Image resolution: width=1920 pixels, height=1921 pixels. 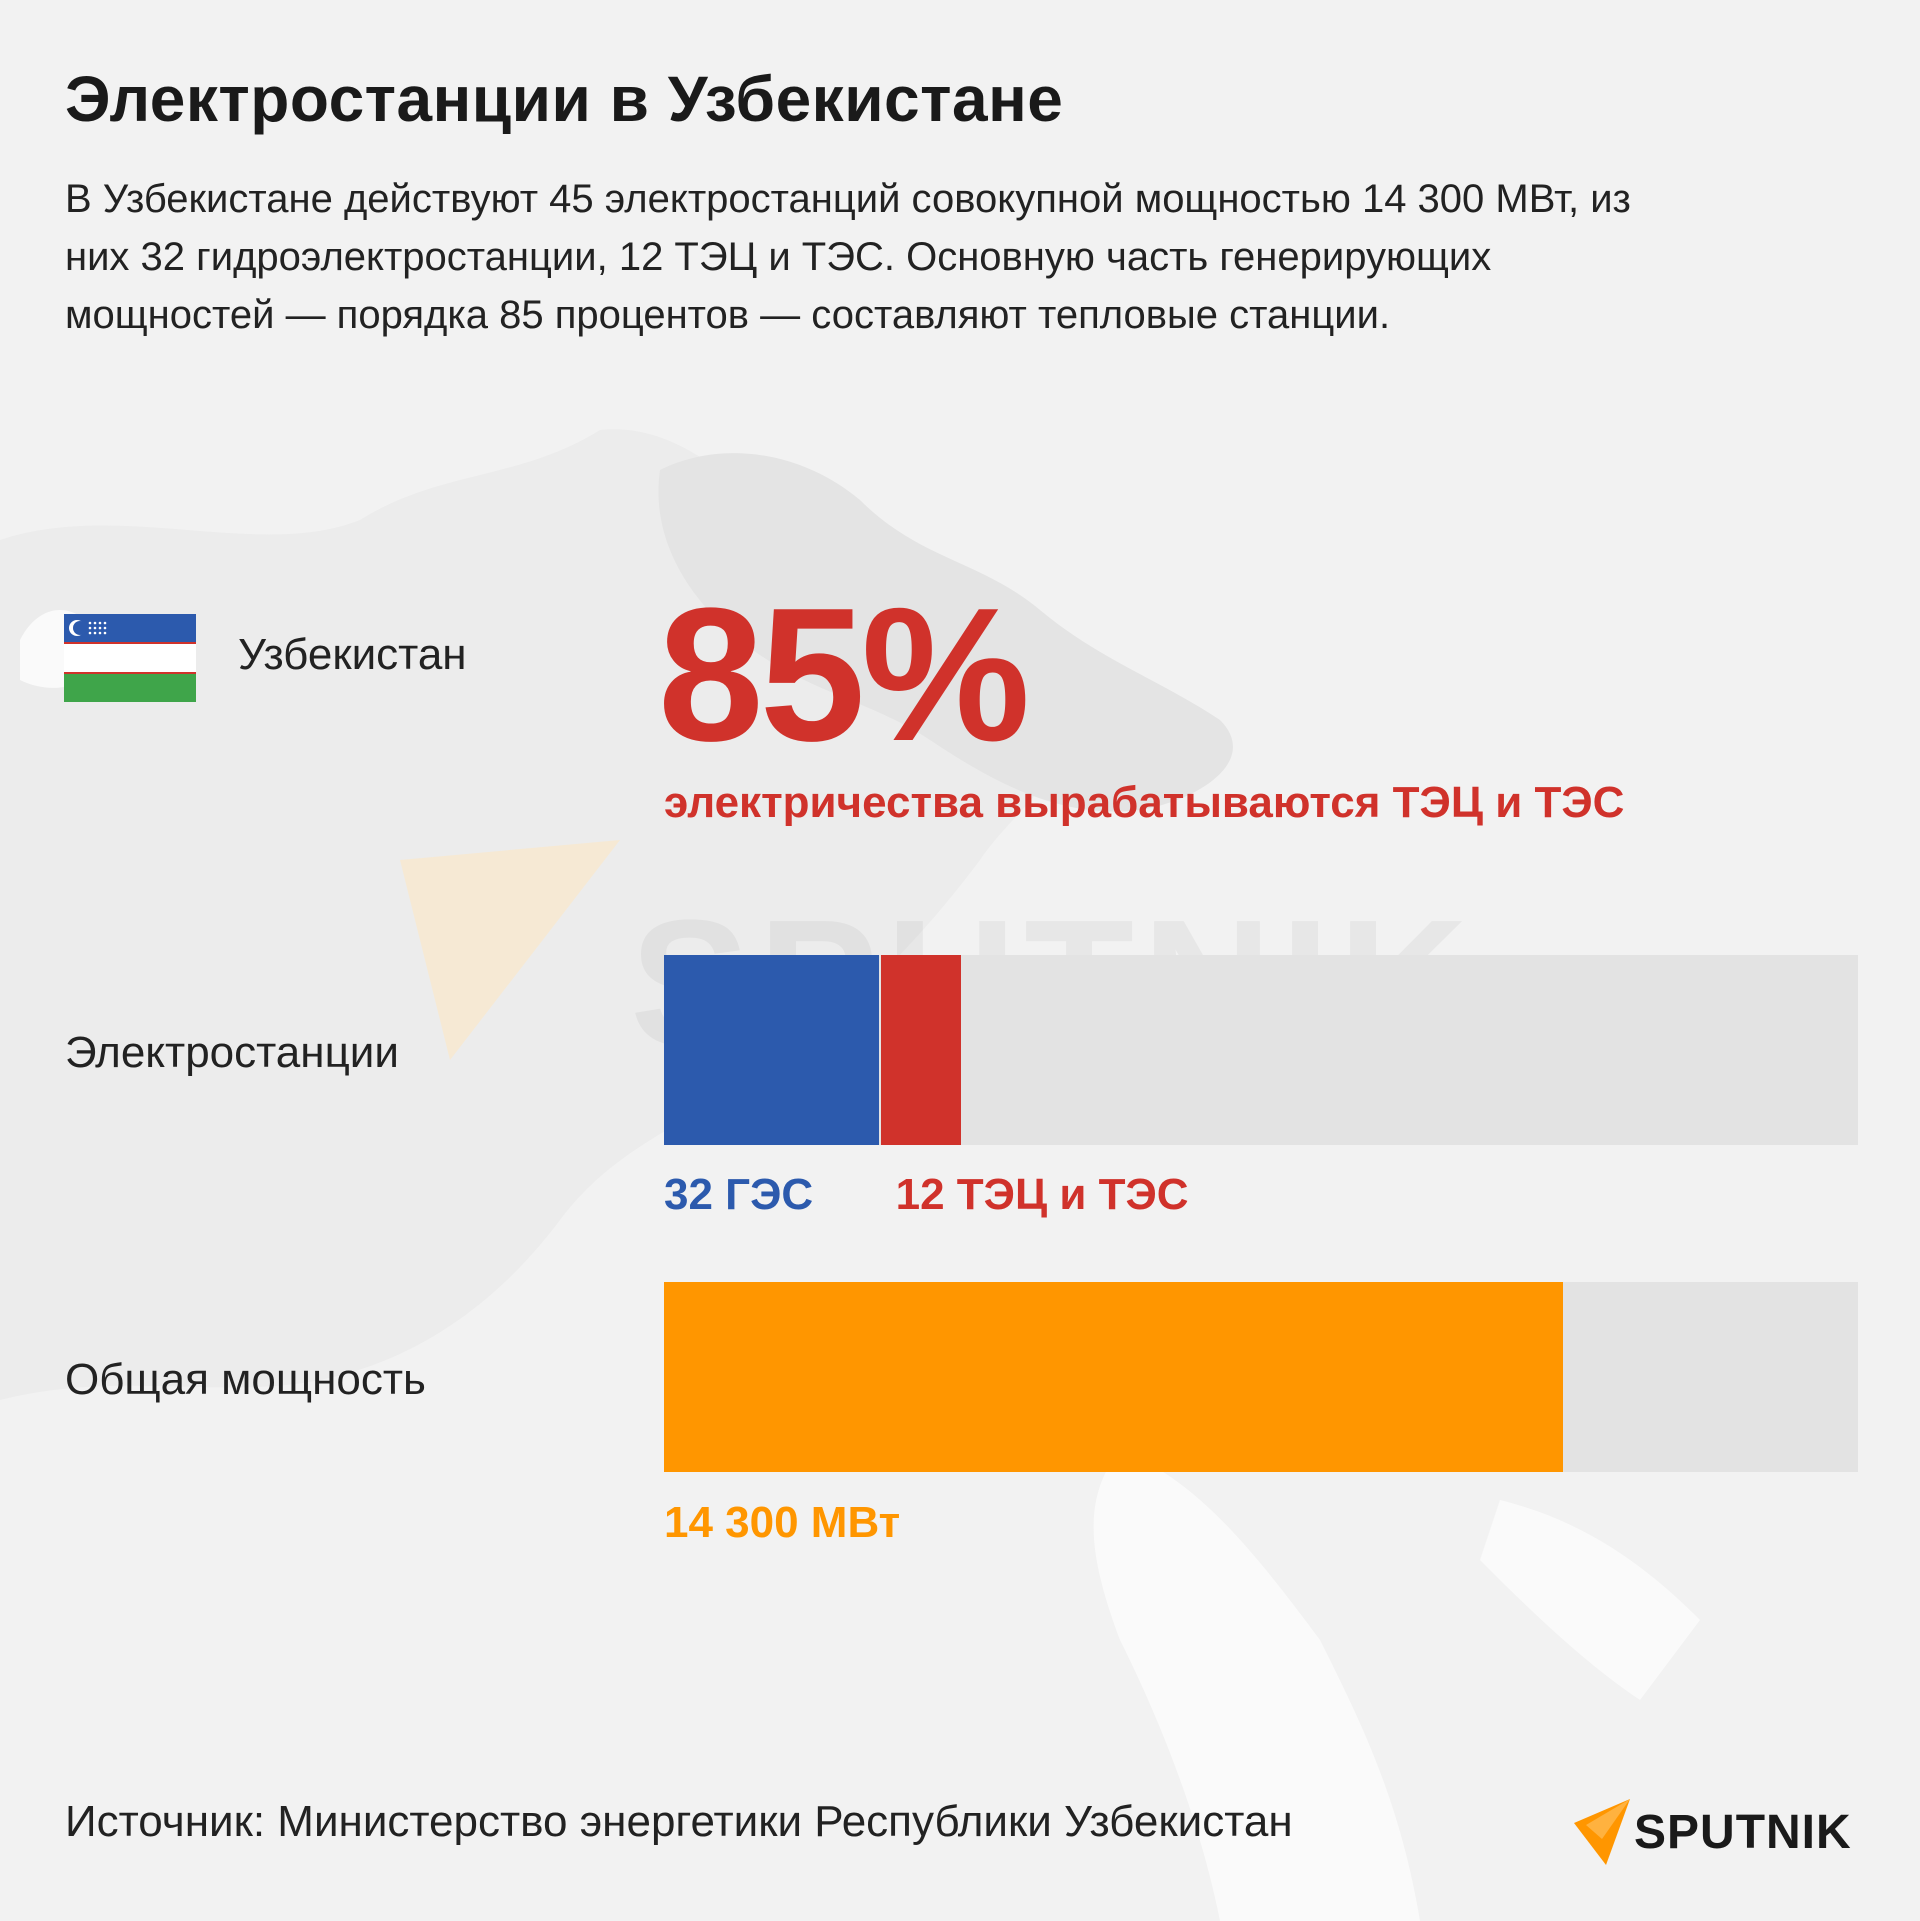 I want to click on bar-track-capacity, so click(x=1261, y=1377).